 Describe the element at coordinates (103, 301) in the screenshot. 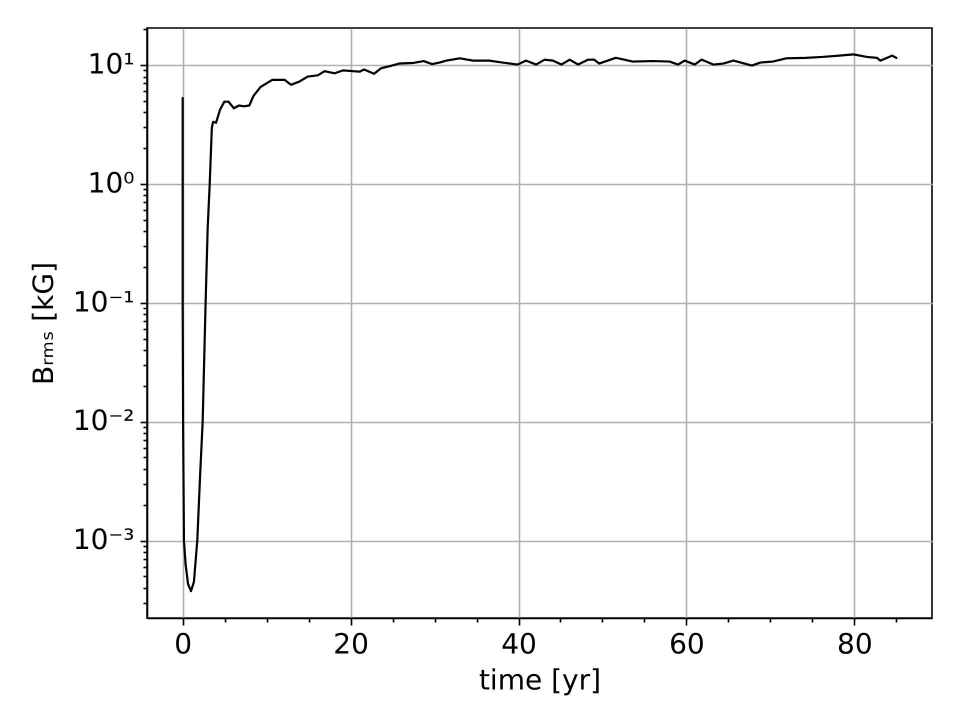

I see `y-tick-label: 10⁻¹` at that location.